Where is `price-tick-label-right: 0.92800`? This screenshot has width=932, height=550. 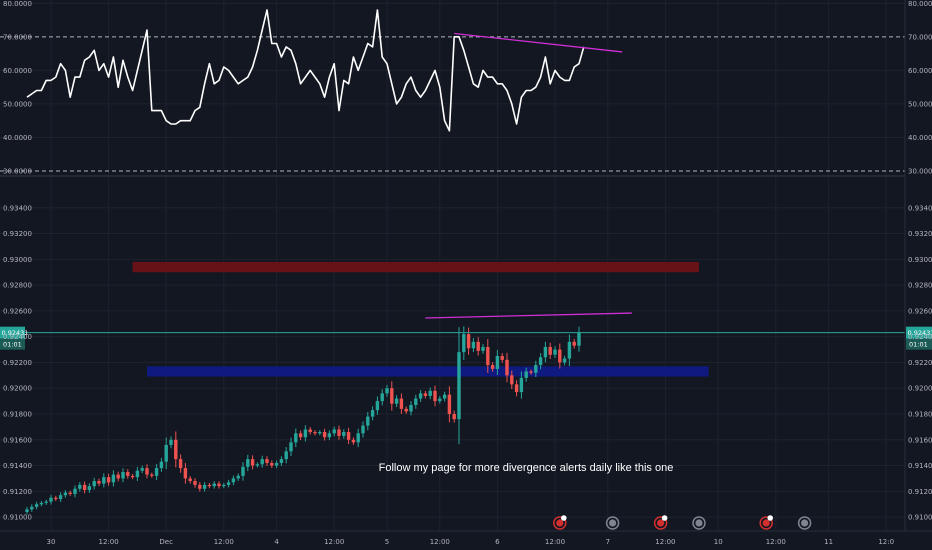 price-tick-label-right: 0.92800 is located at coordinates (920, 286).